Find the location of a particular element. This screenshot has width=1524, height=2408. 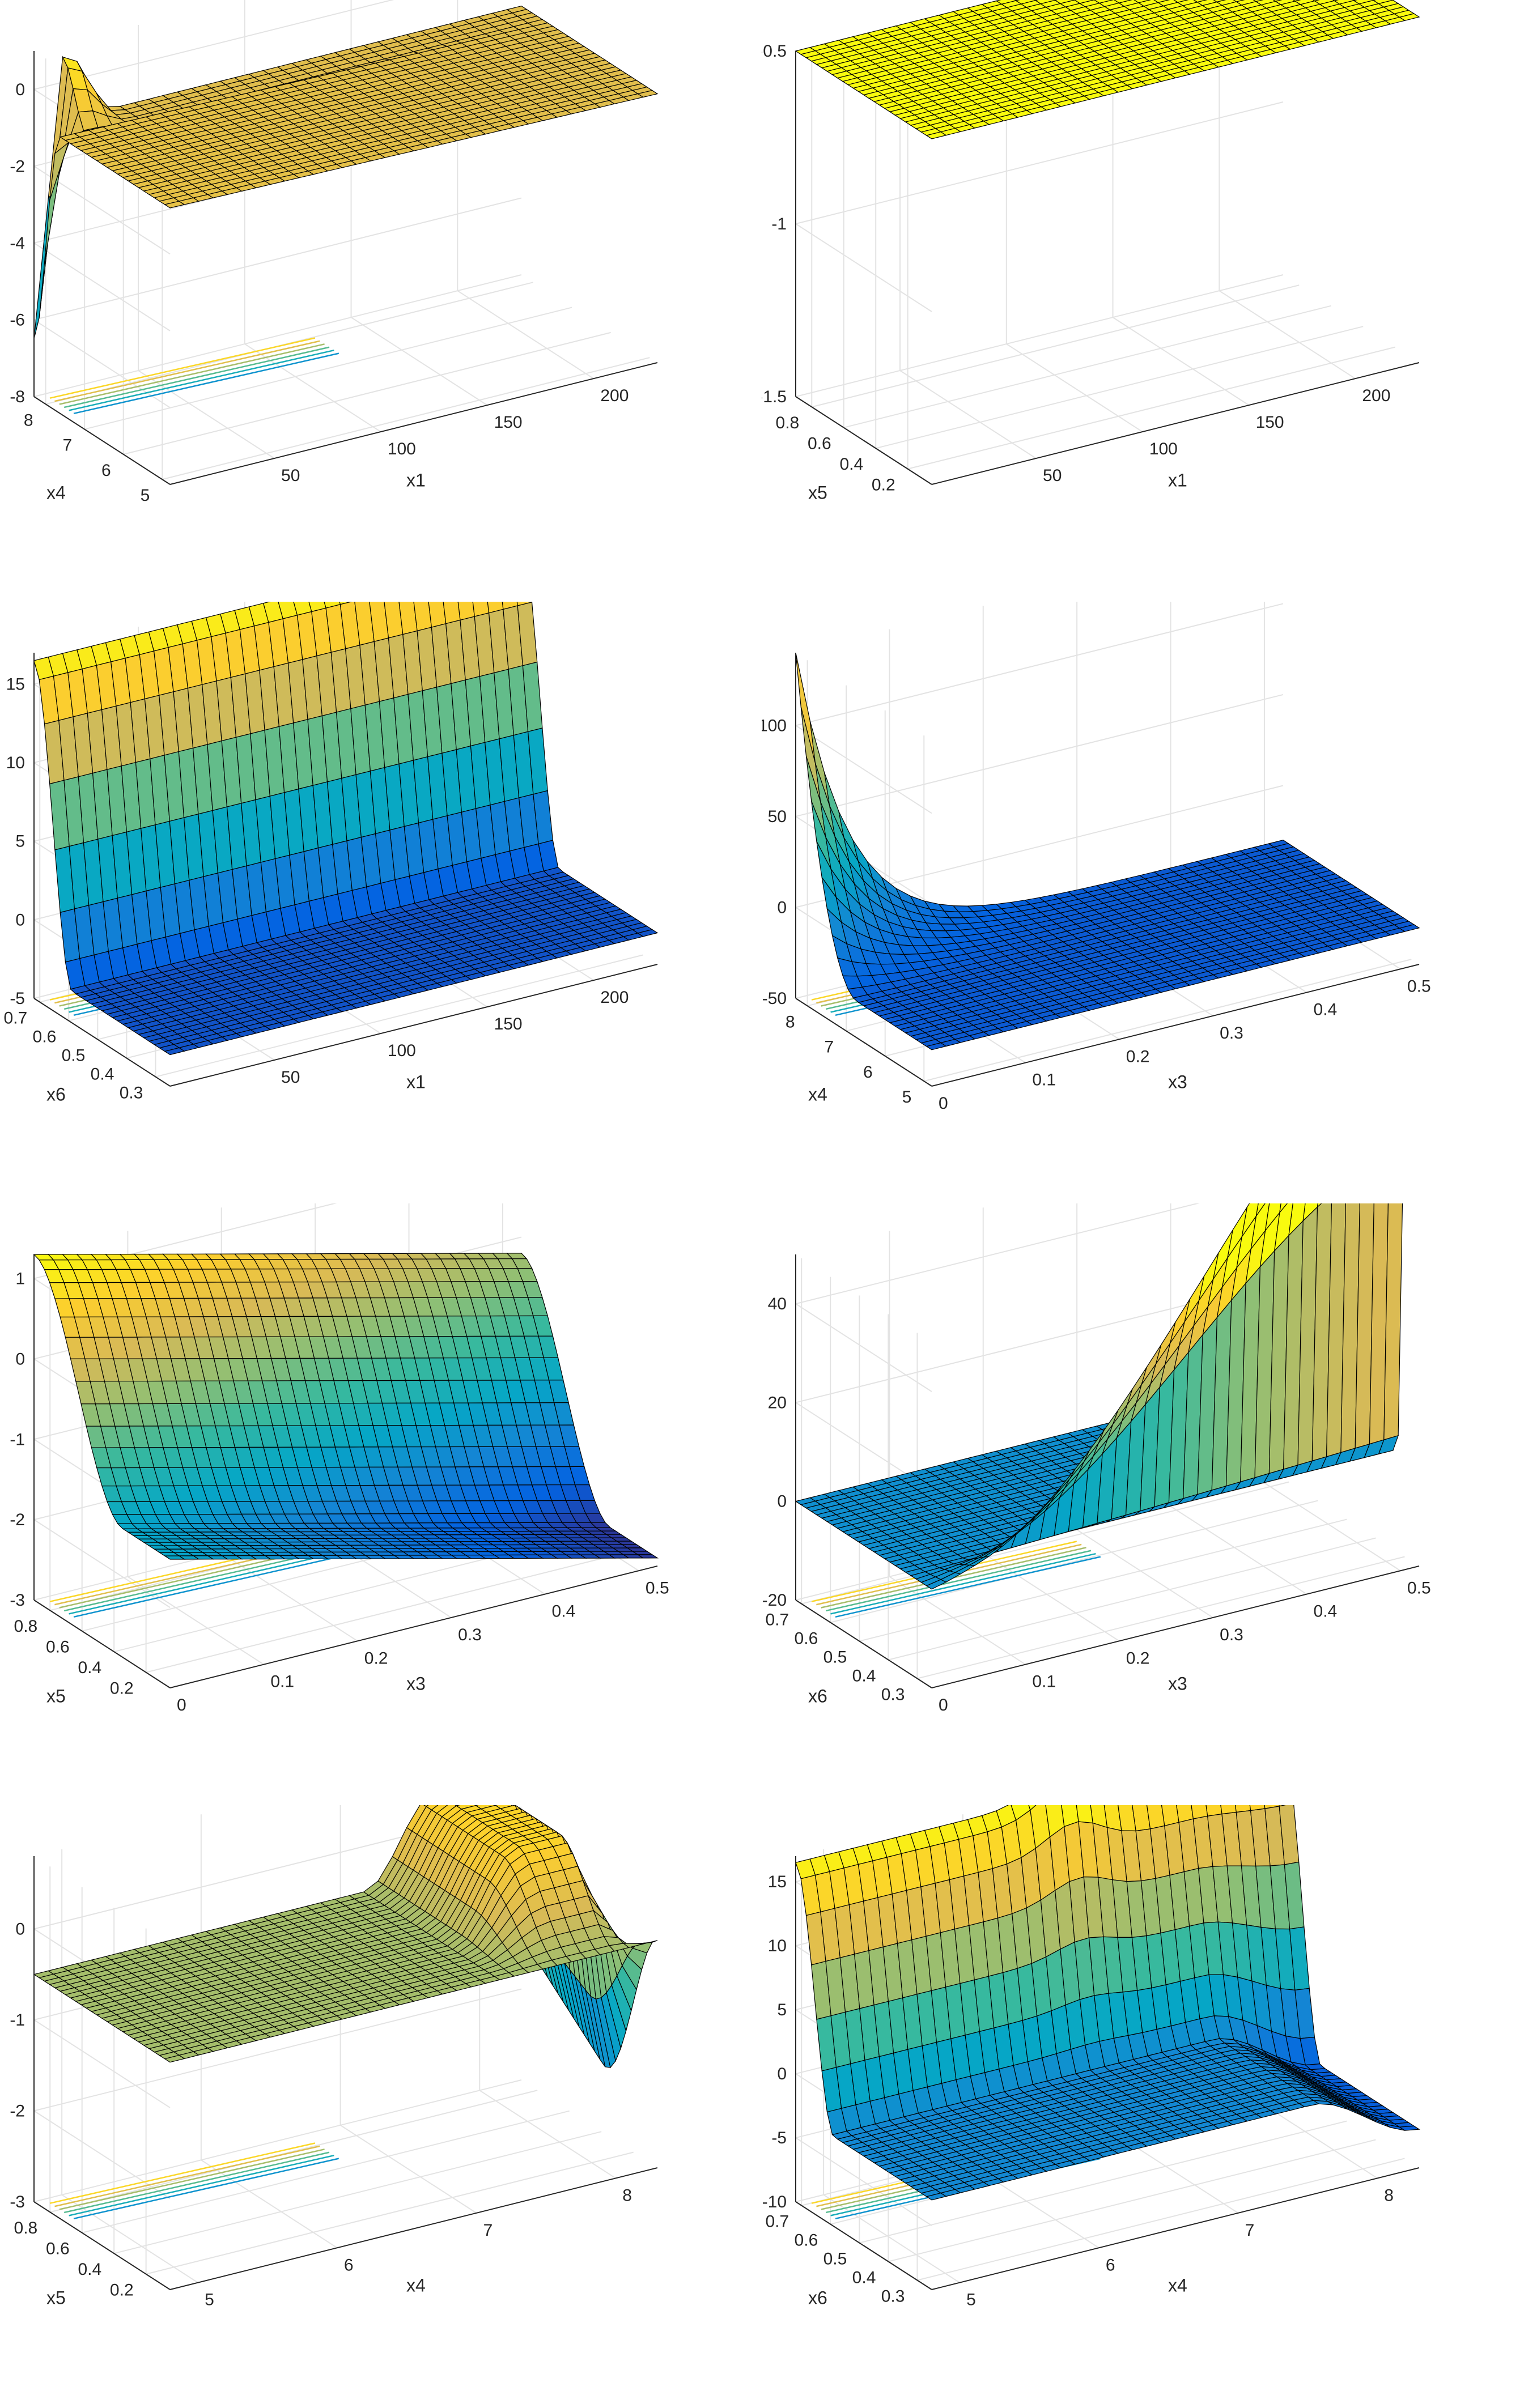

z-tick-label: -1 is located at coordinates (17, 1439).